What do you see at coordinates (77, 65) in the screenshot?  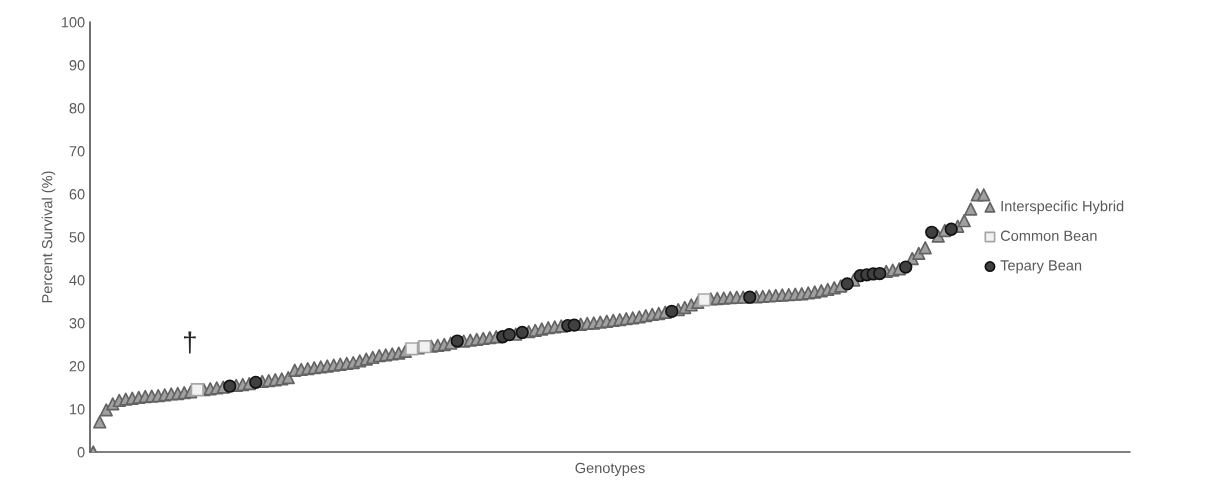 I see `y-tick-label: 90` at bounding box center [77, 65].